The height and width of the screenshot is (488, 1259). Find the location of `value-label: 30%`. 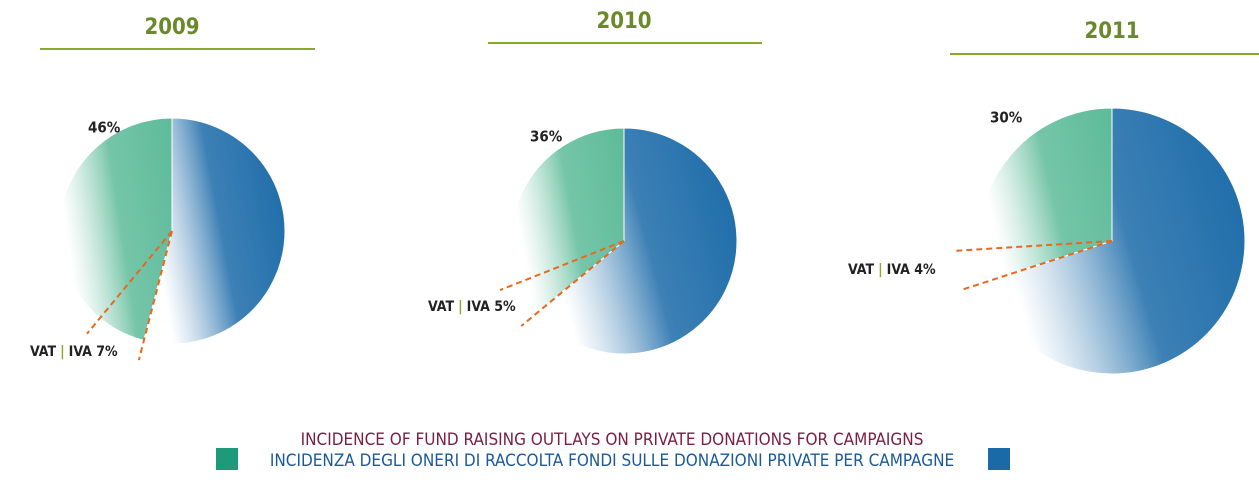

value-label: 30% is located at coordinates (1006, 118).